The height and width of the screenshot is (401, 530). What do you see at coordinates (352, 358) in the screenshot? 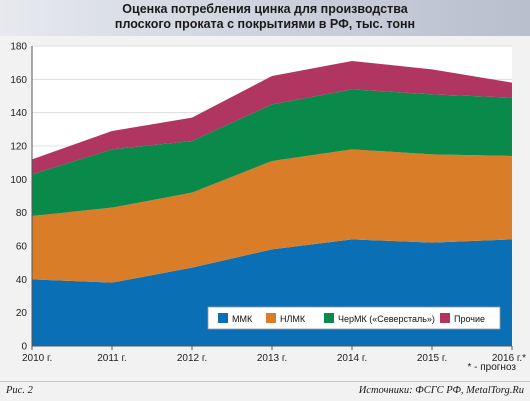
I see `x-tick-label: 2014 г.` at bounding box center [352, 358].